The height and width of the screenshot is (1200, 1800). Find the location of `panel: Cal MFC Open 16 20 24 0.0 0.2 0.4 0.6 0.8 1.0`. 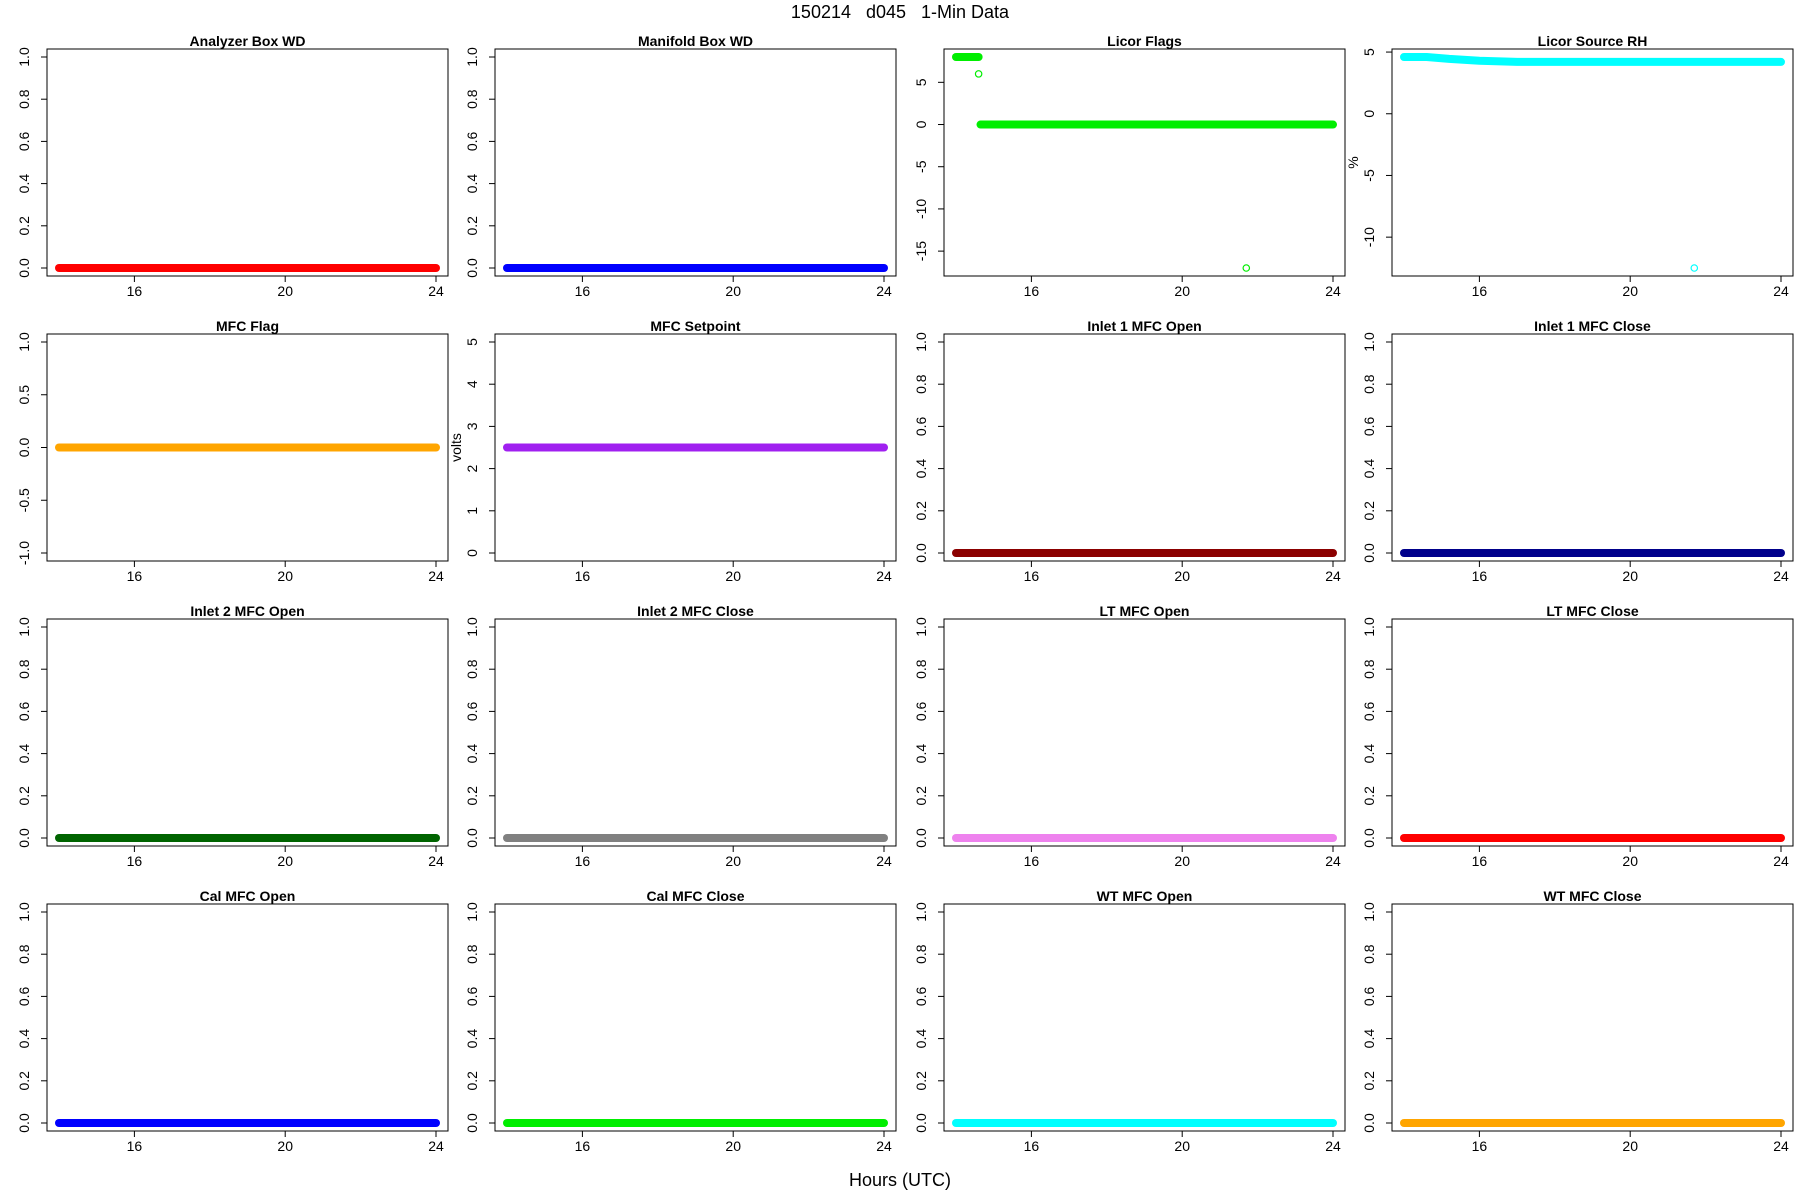

panel: Cal MFC Open 16 20 24 0.0 0.2 0.4 0.6 0.8 1.0 is located at coordinates (232, 1021).